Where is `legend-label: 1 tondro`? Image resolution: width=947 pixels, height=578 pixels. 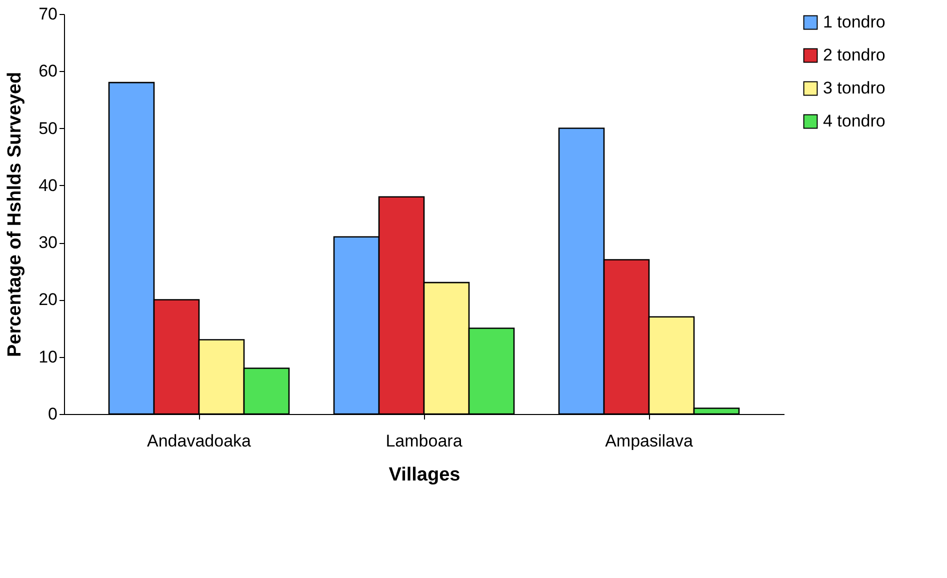
legend-label: 1 tondro is located at coordinates (854, 22).